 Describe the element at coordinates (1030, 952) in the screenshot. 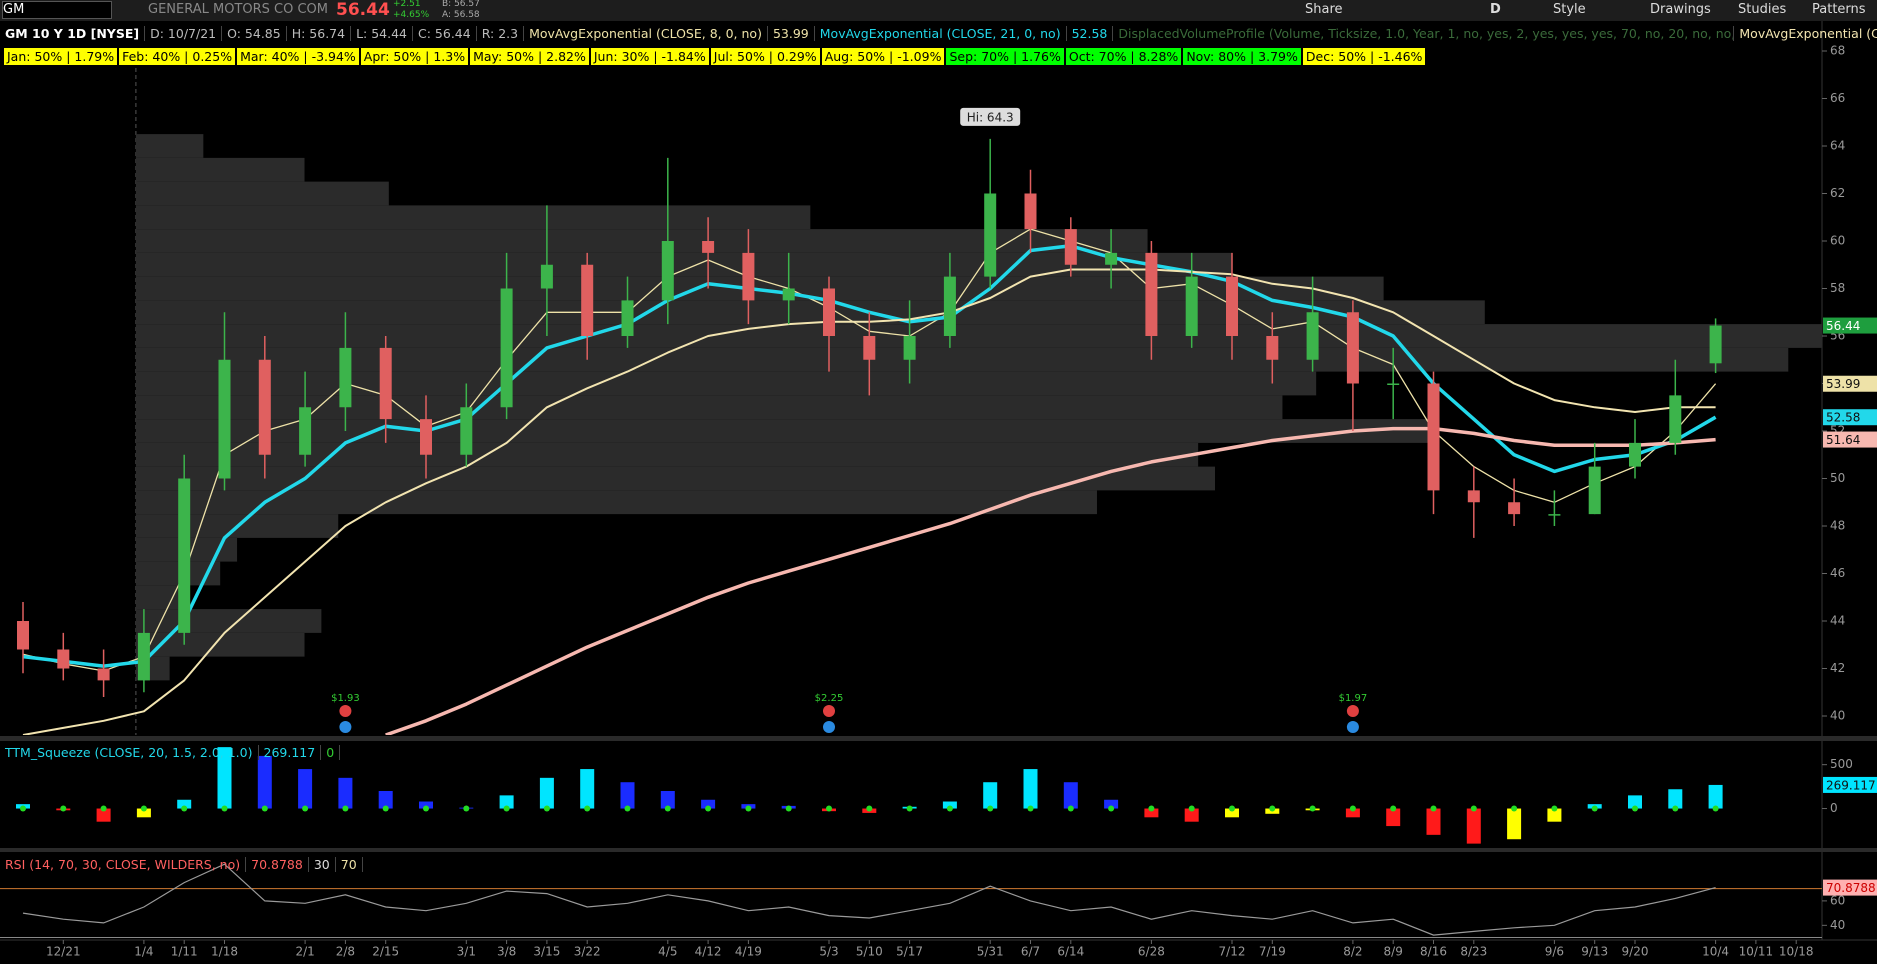

I see `x-tick-label: 6/7` at that location.